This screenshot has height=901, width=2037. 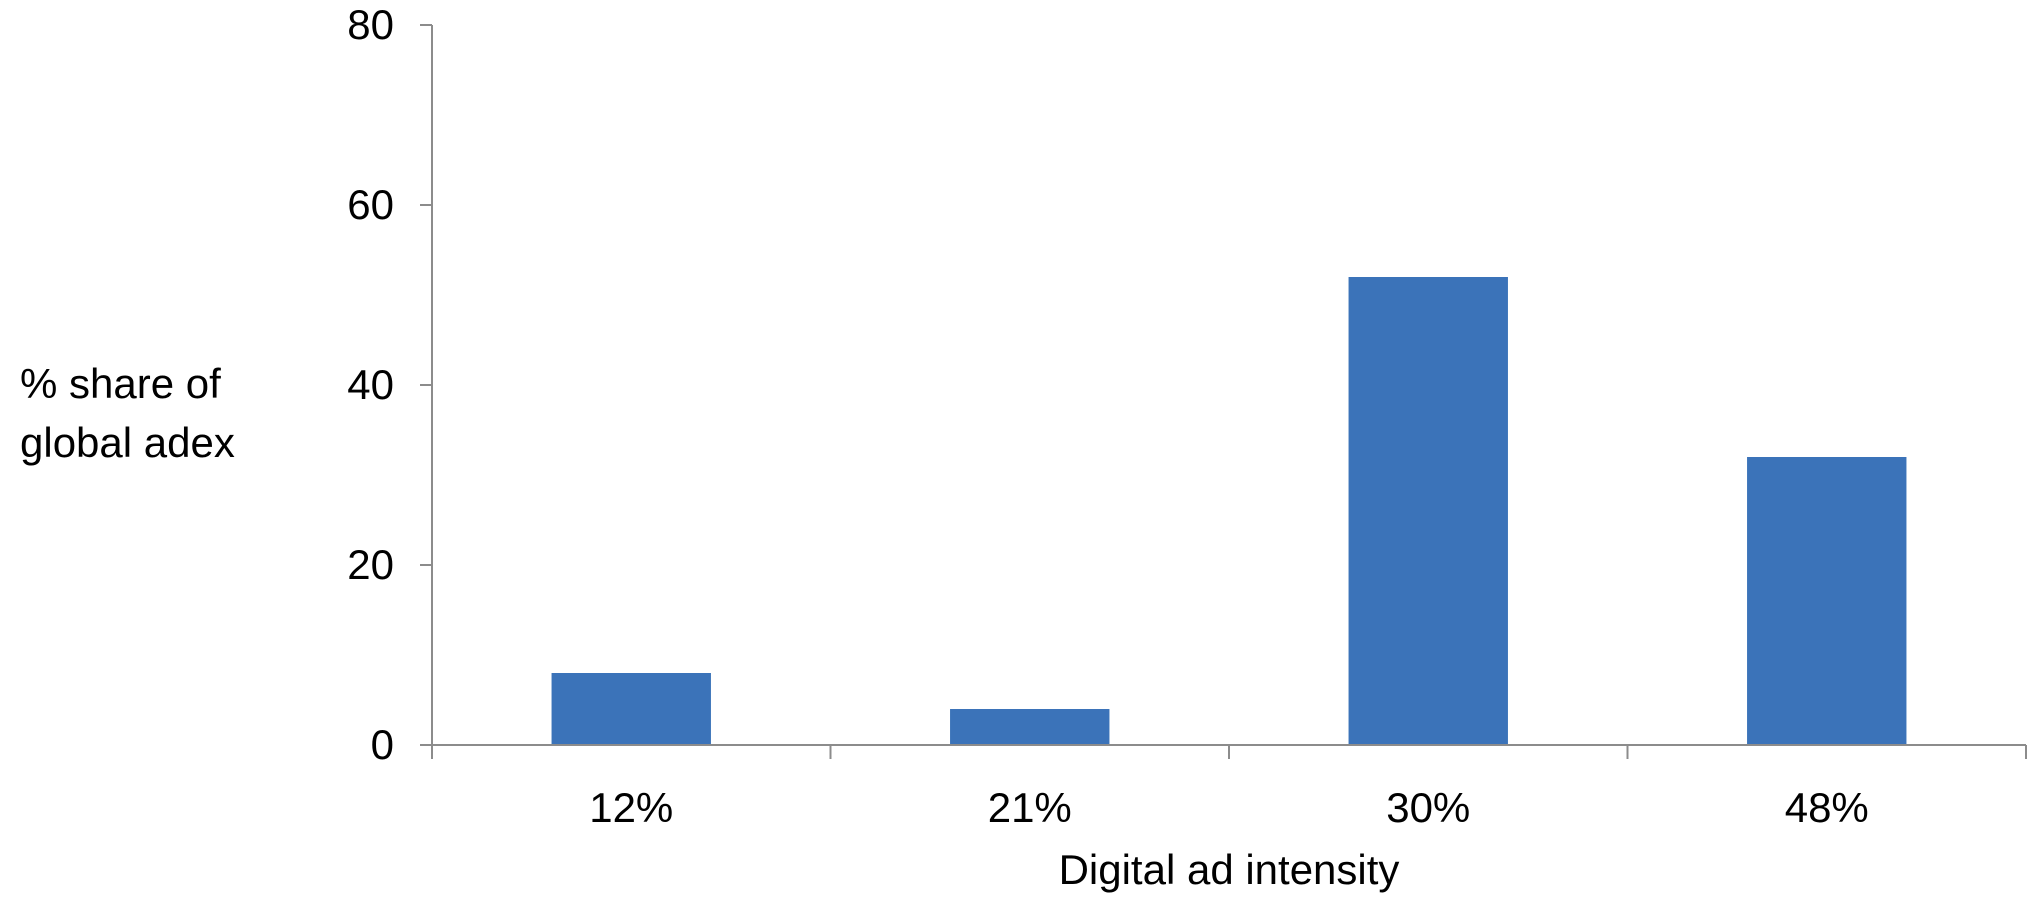 What do you see at coordinates (382, 744) in the screenshot?
I see `y-tick-label: 0` at bounding box center [382, 744].